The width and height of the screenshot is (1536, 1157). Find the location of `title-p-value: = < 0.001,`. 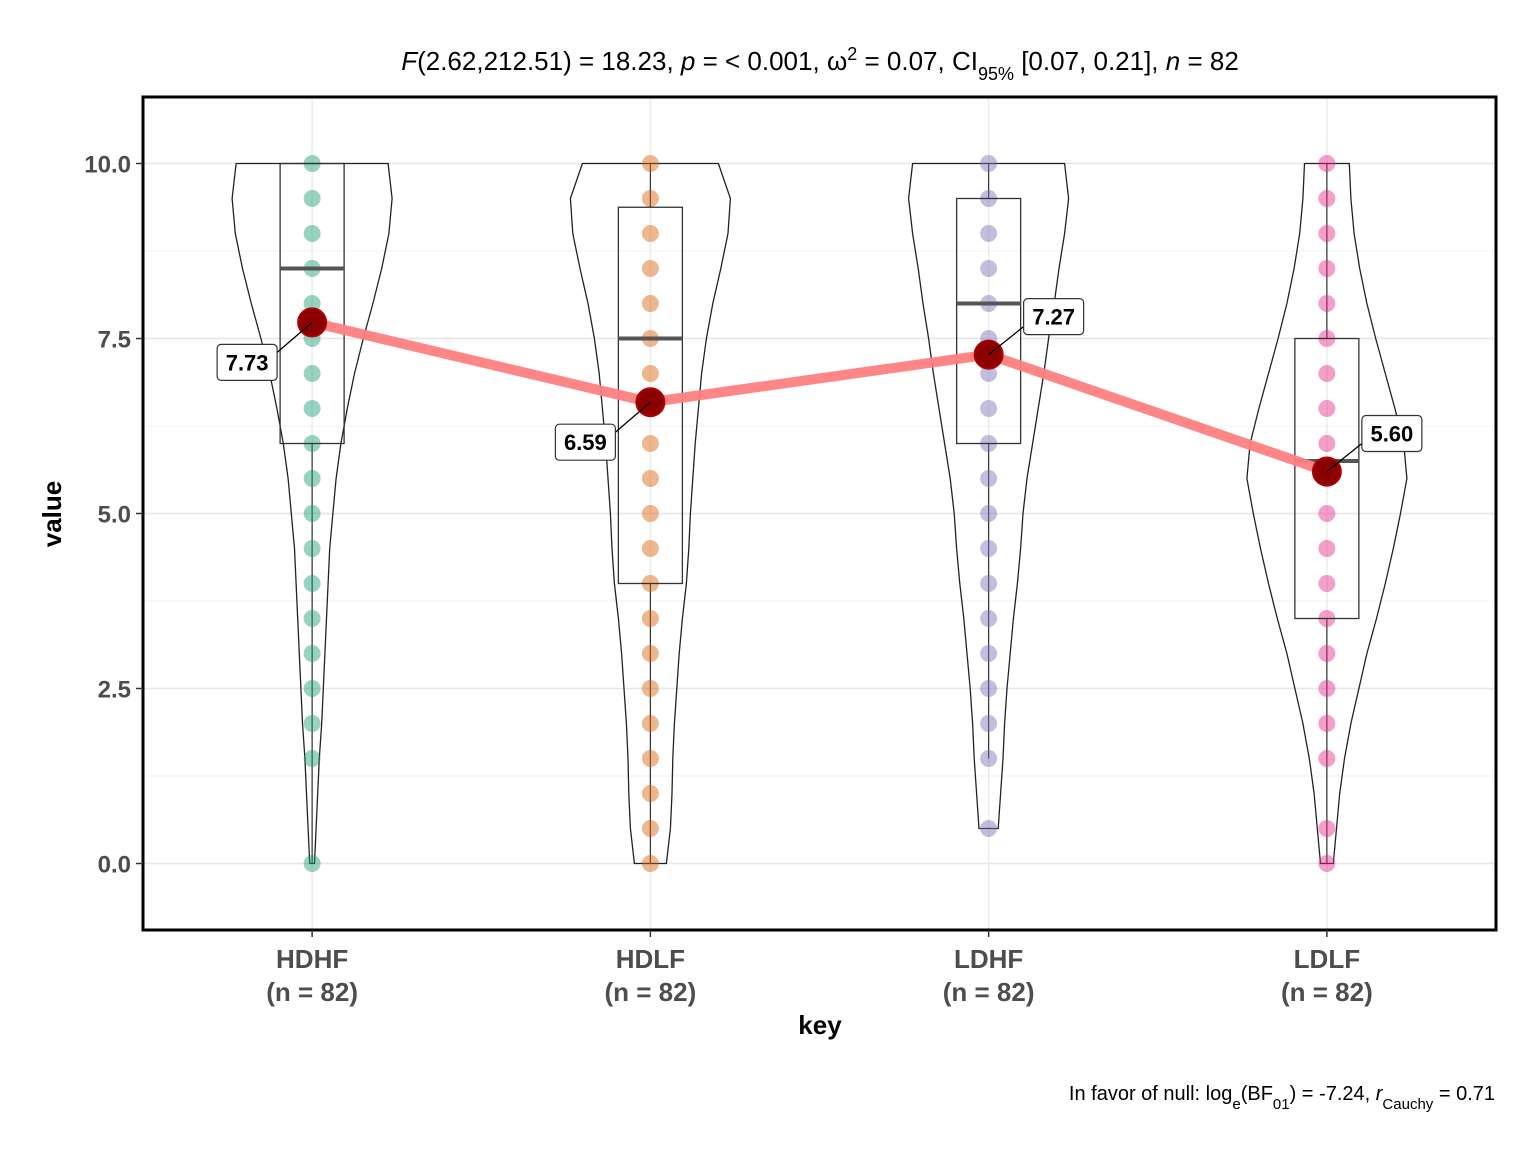

title-p-value: = < 0.001, is located at coordinates (761, 61).